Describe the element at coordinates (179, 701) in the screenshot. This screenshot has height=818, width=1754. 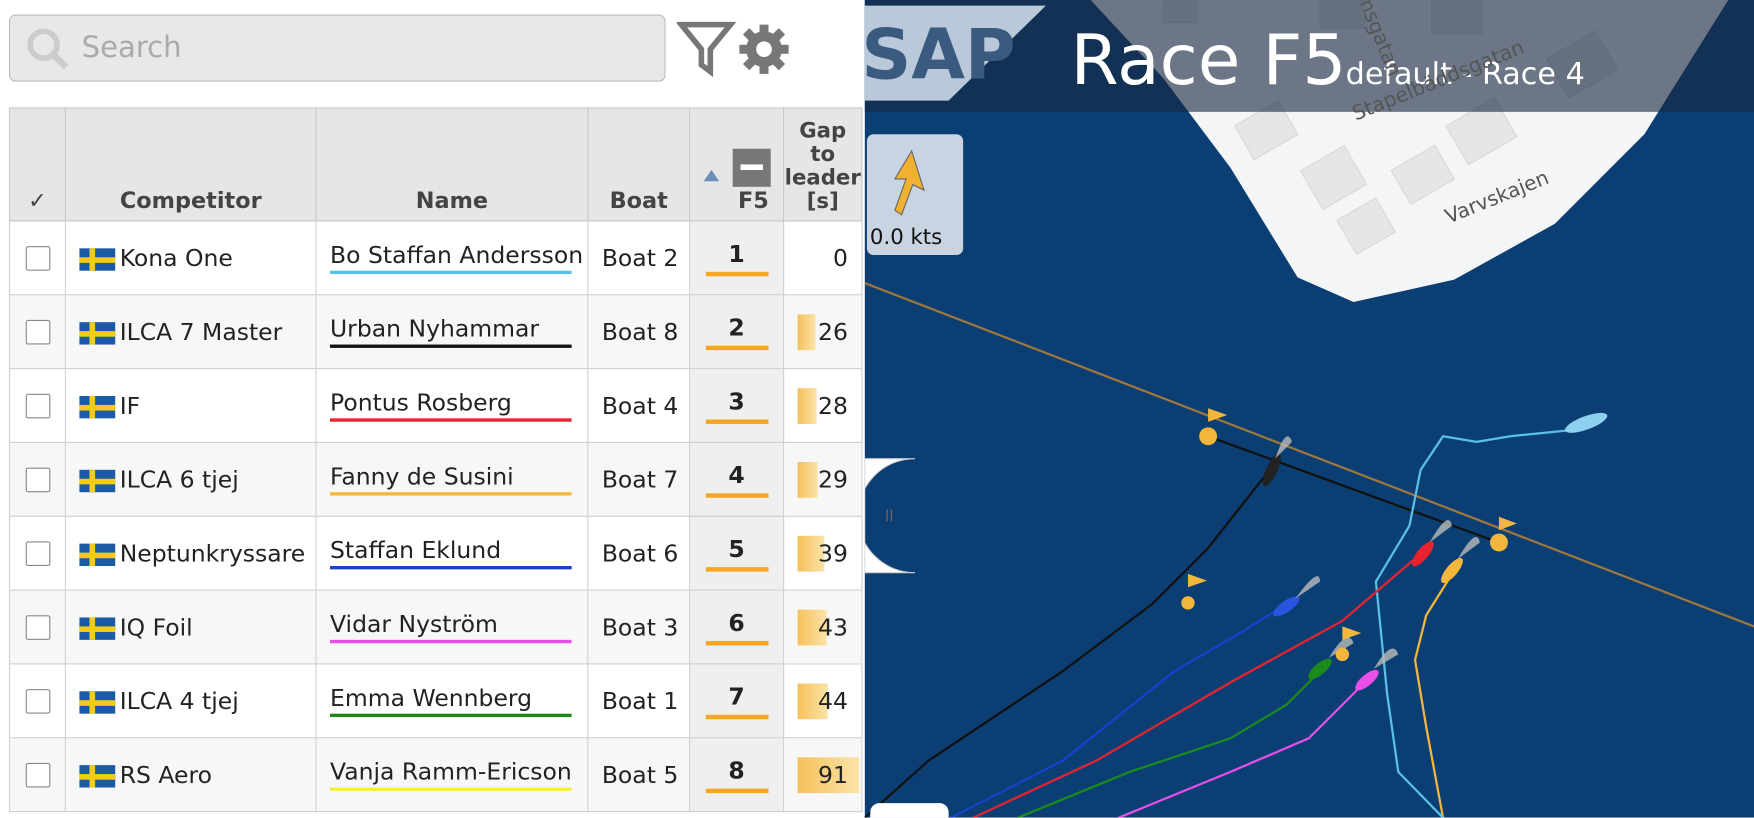
I see `competitor: ILCA 4 tjej` at that location.